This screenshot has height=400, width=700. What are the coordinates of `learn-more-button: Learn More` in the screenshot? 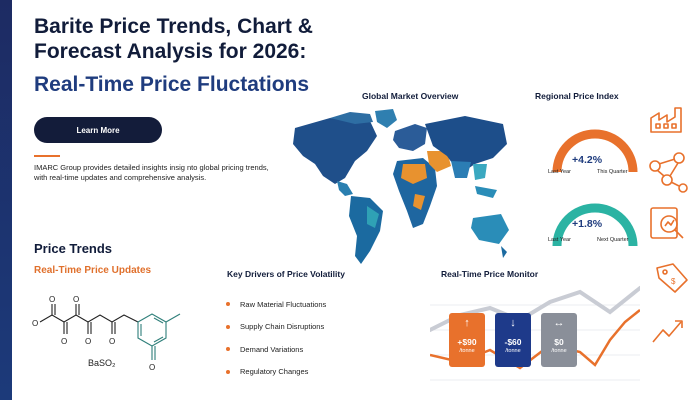 It's located at (98, 130).